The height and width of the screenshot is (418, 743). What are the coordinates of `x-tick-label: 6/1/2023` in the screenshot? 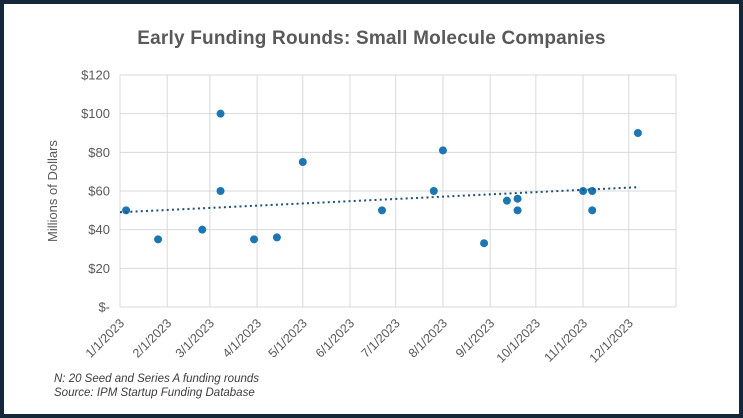 It's located at (335, 338).